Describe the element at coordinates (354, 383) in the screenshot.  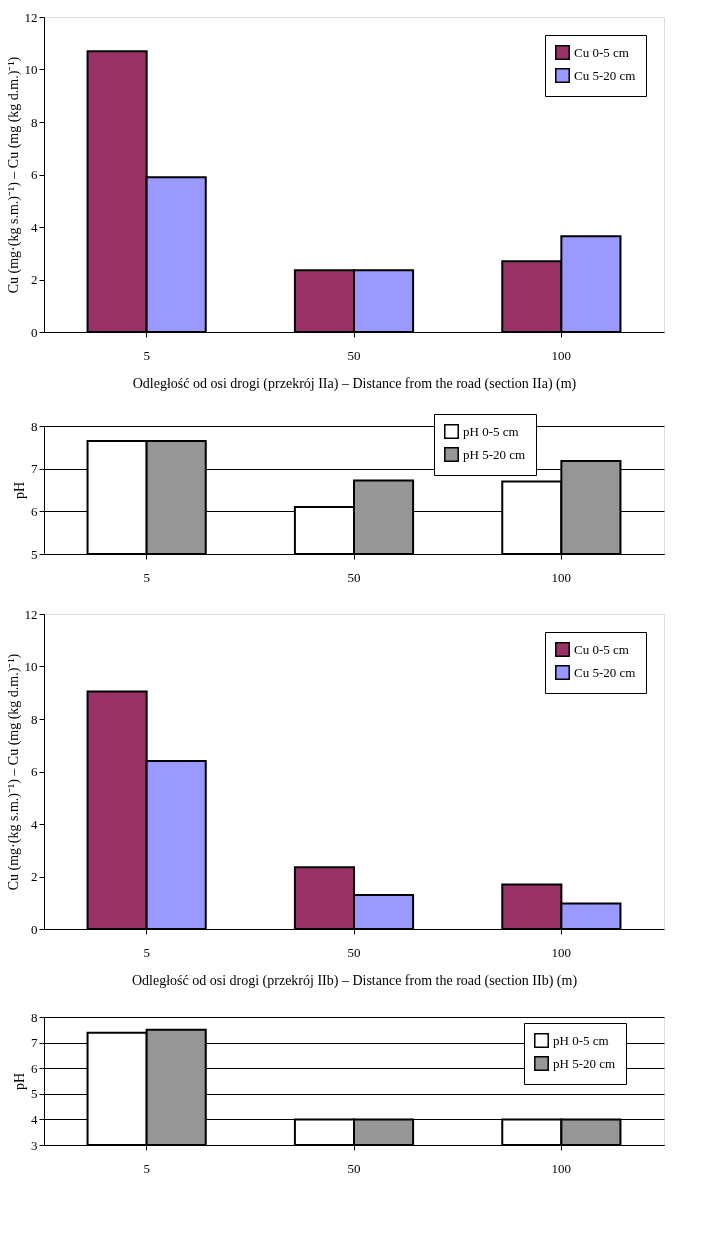
I see `x-axis-title: Odległość od osi drogi (przekrój IIa) – Distance from the road (section IIa) (m)` at that location.